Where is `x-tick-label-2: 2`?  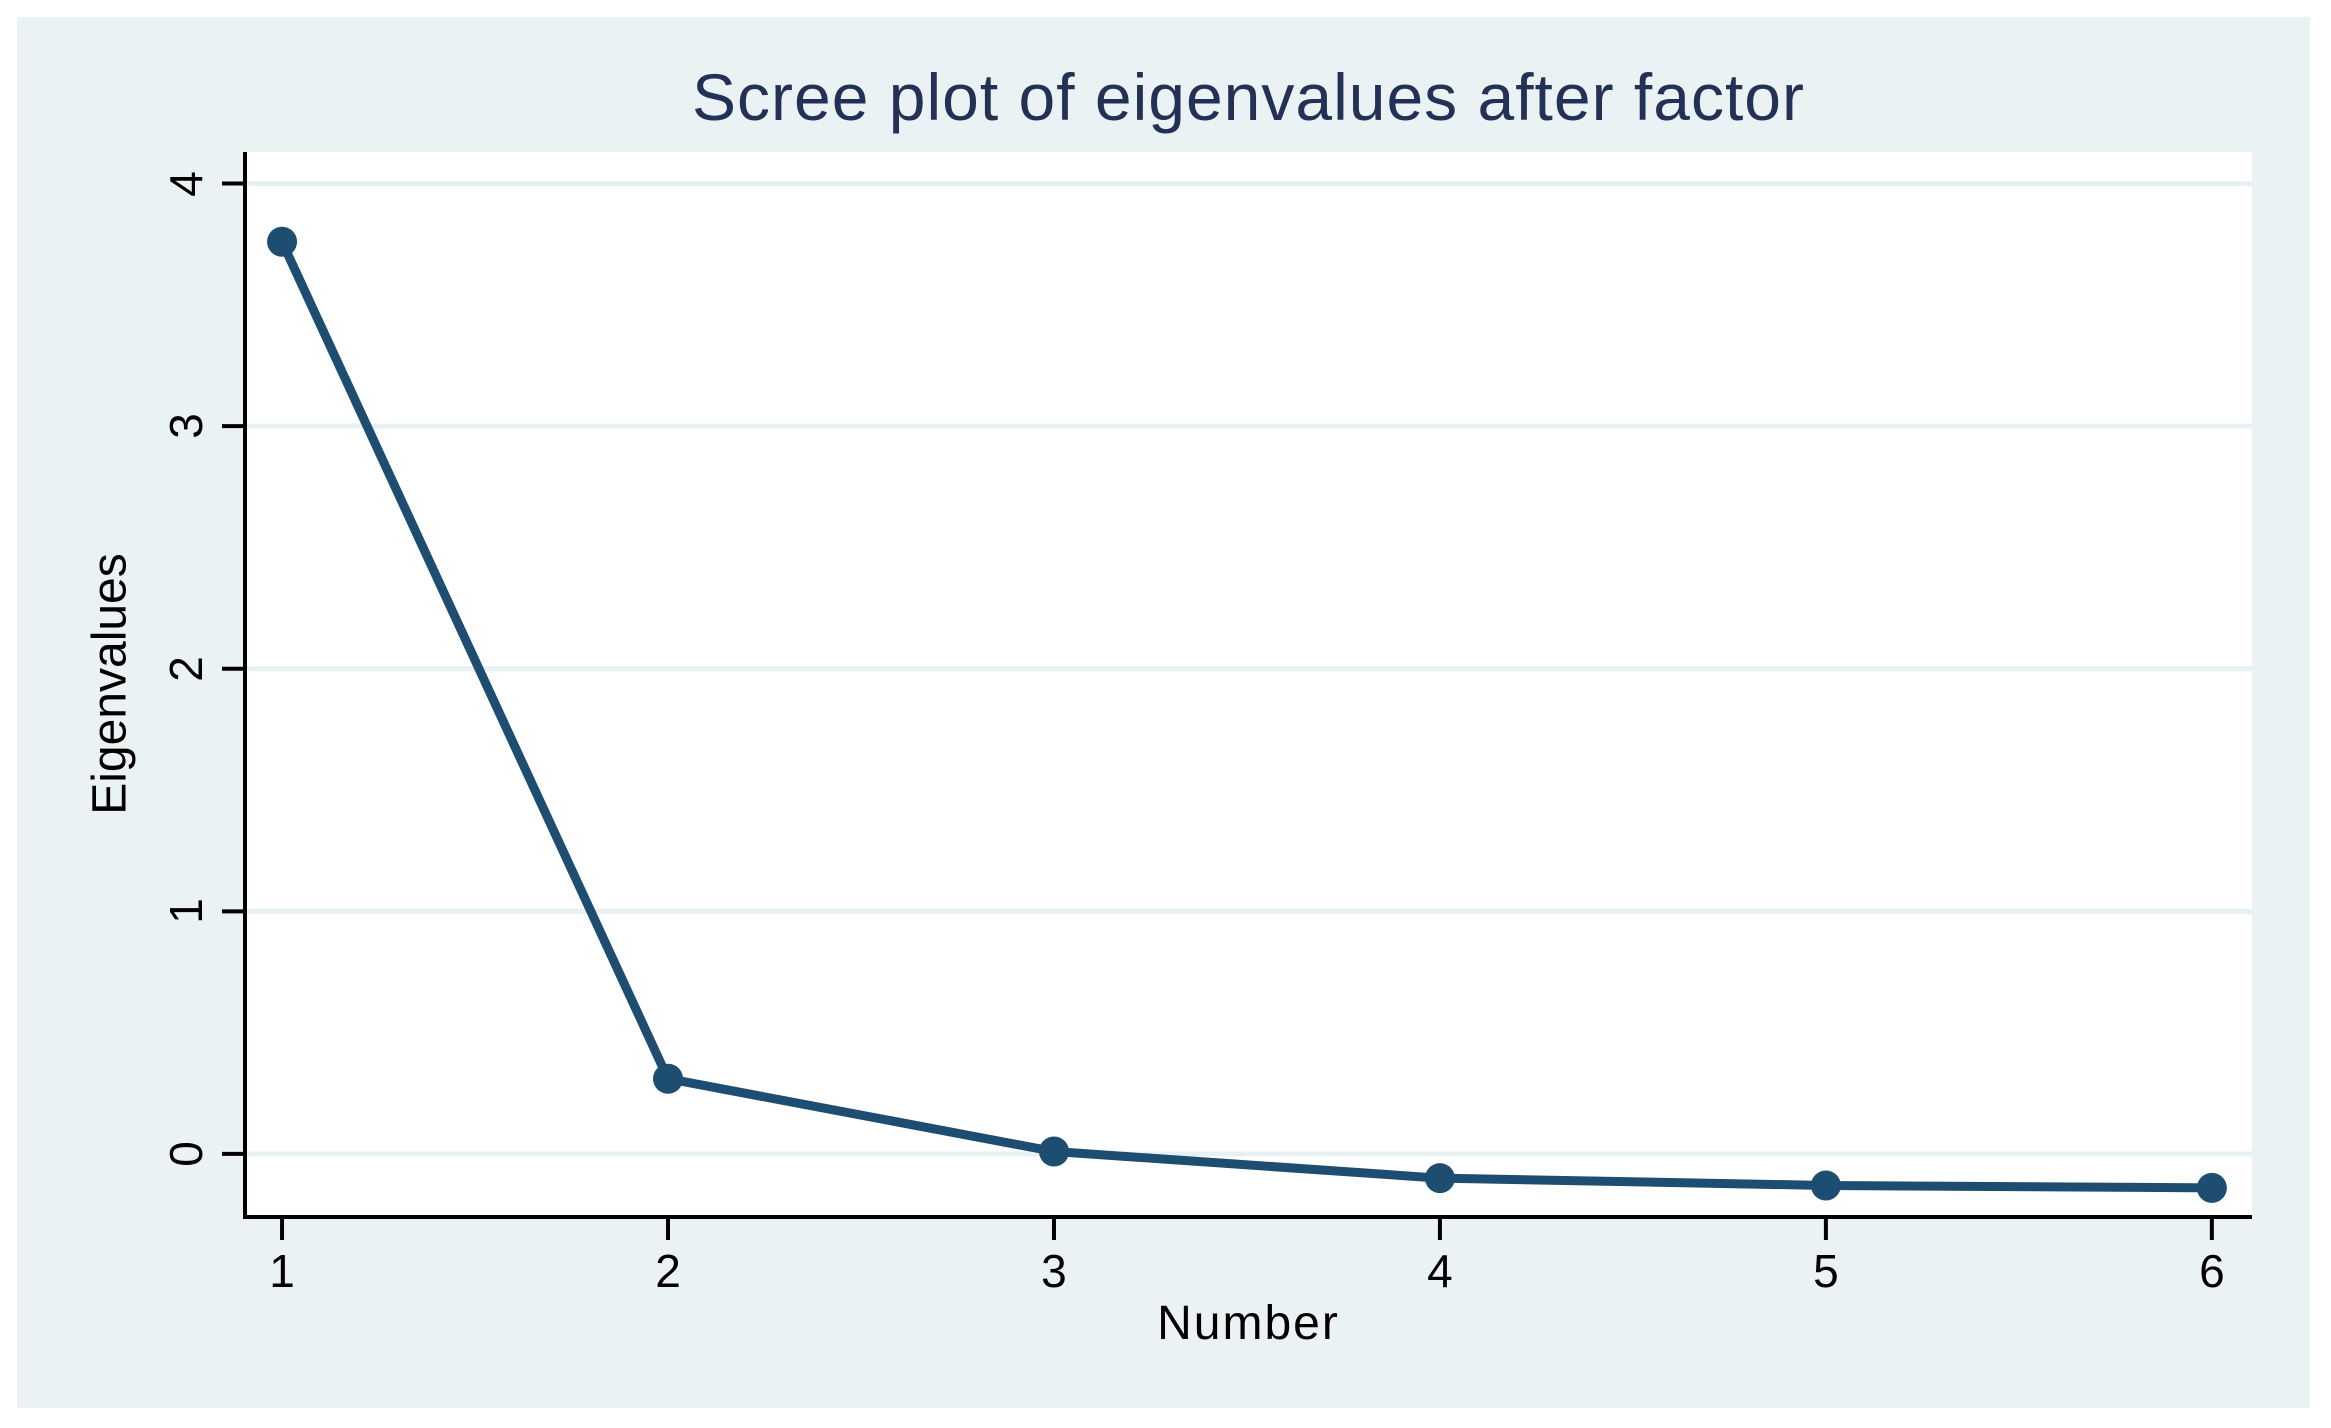 x-tick-label-2: 2 is located at coordinates (668, 1271).